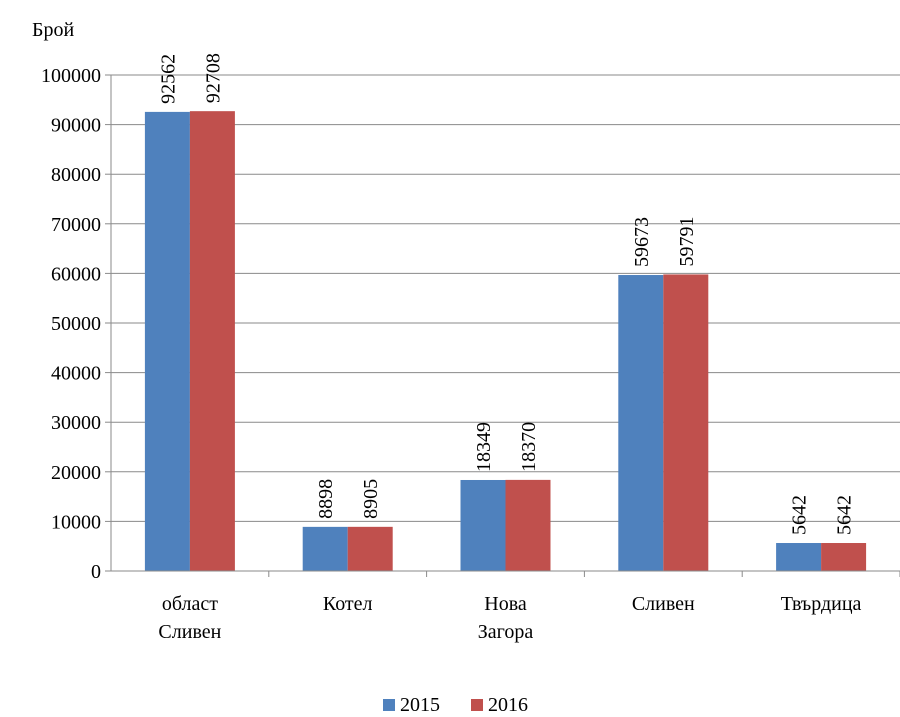 The height and width of the screenshot is (717, 900). Describe the element at coordinates (477, 705) in the screenshot. I see `legend-swatch-2016` at that location.